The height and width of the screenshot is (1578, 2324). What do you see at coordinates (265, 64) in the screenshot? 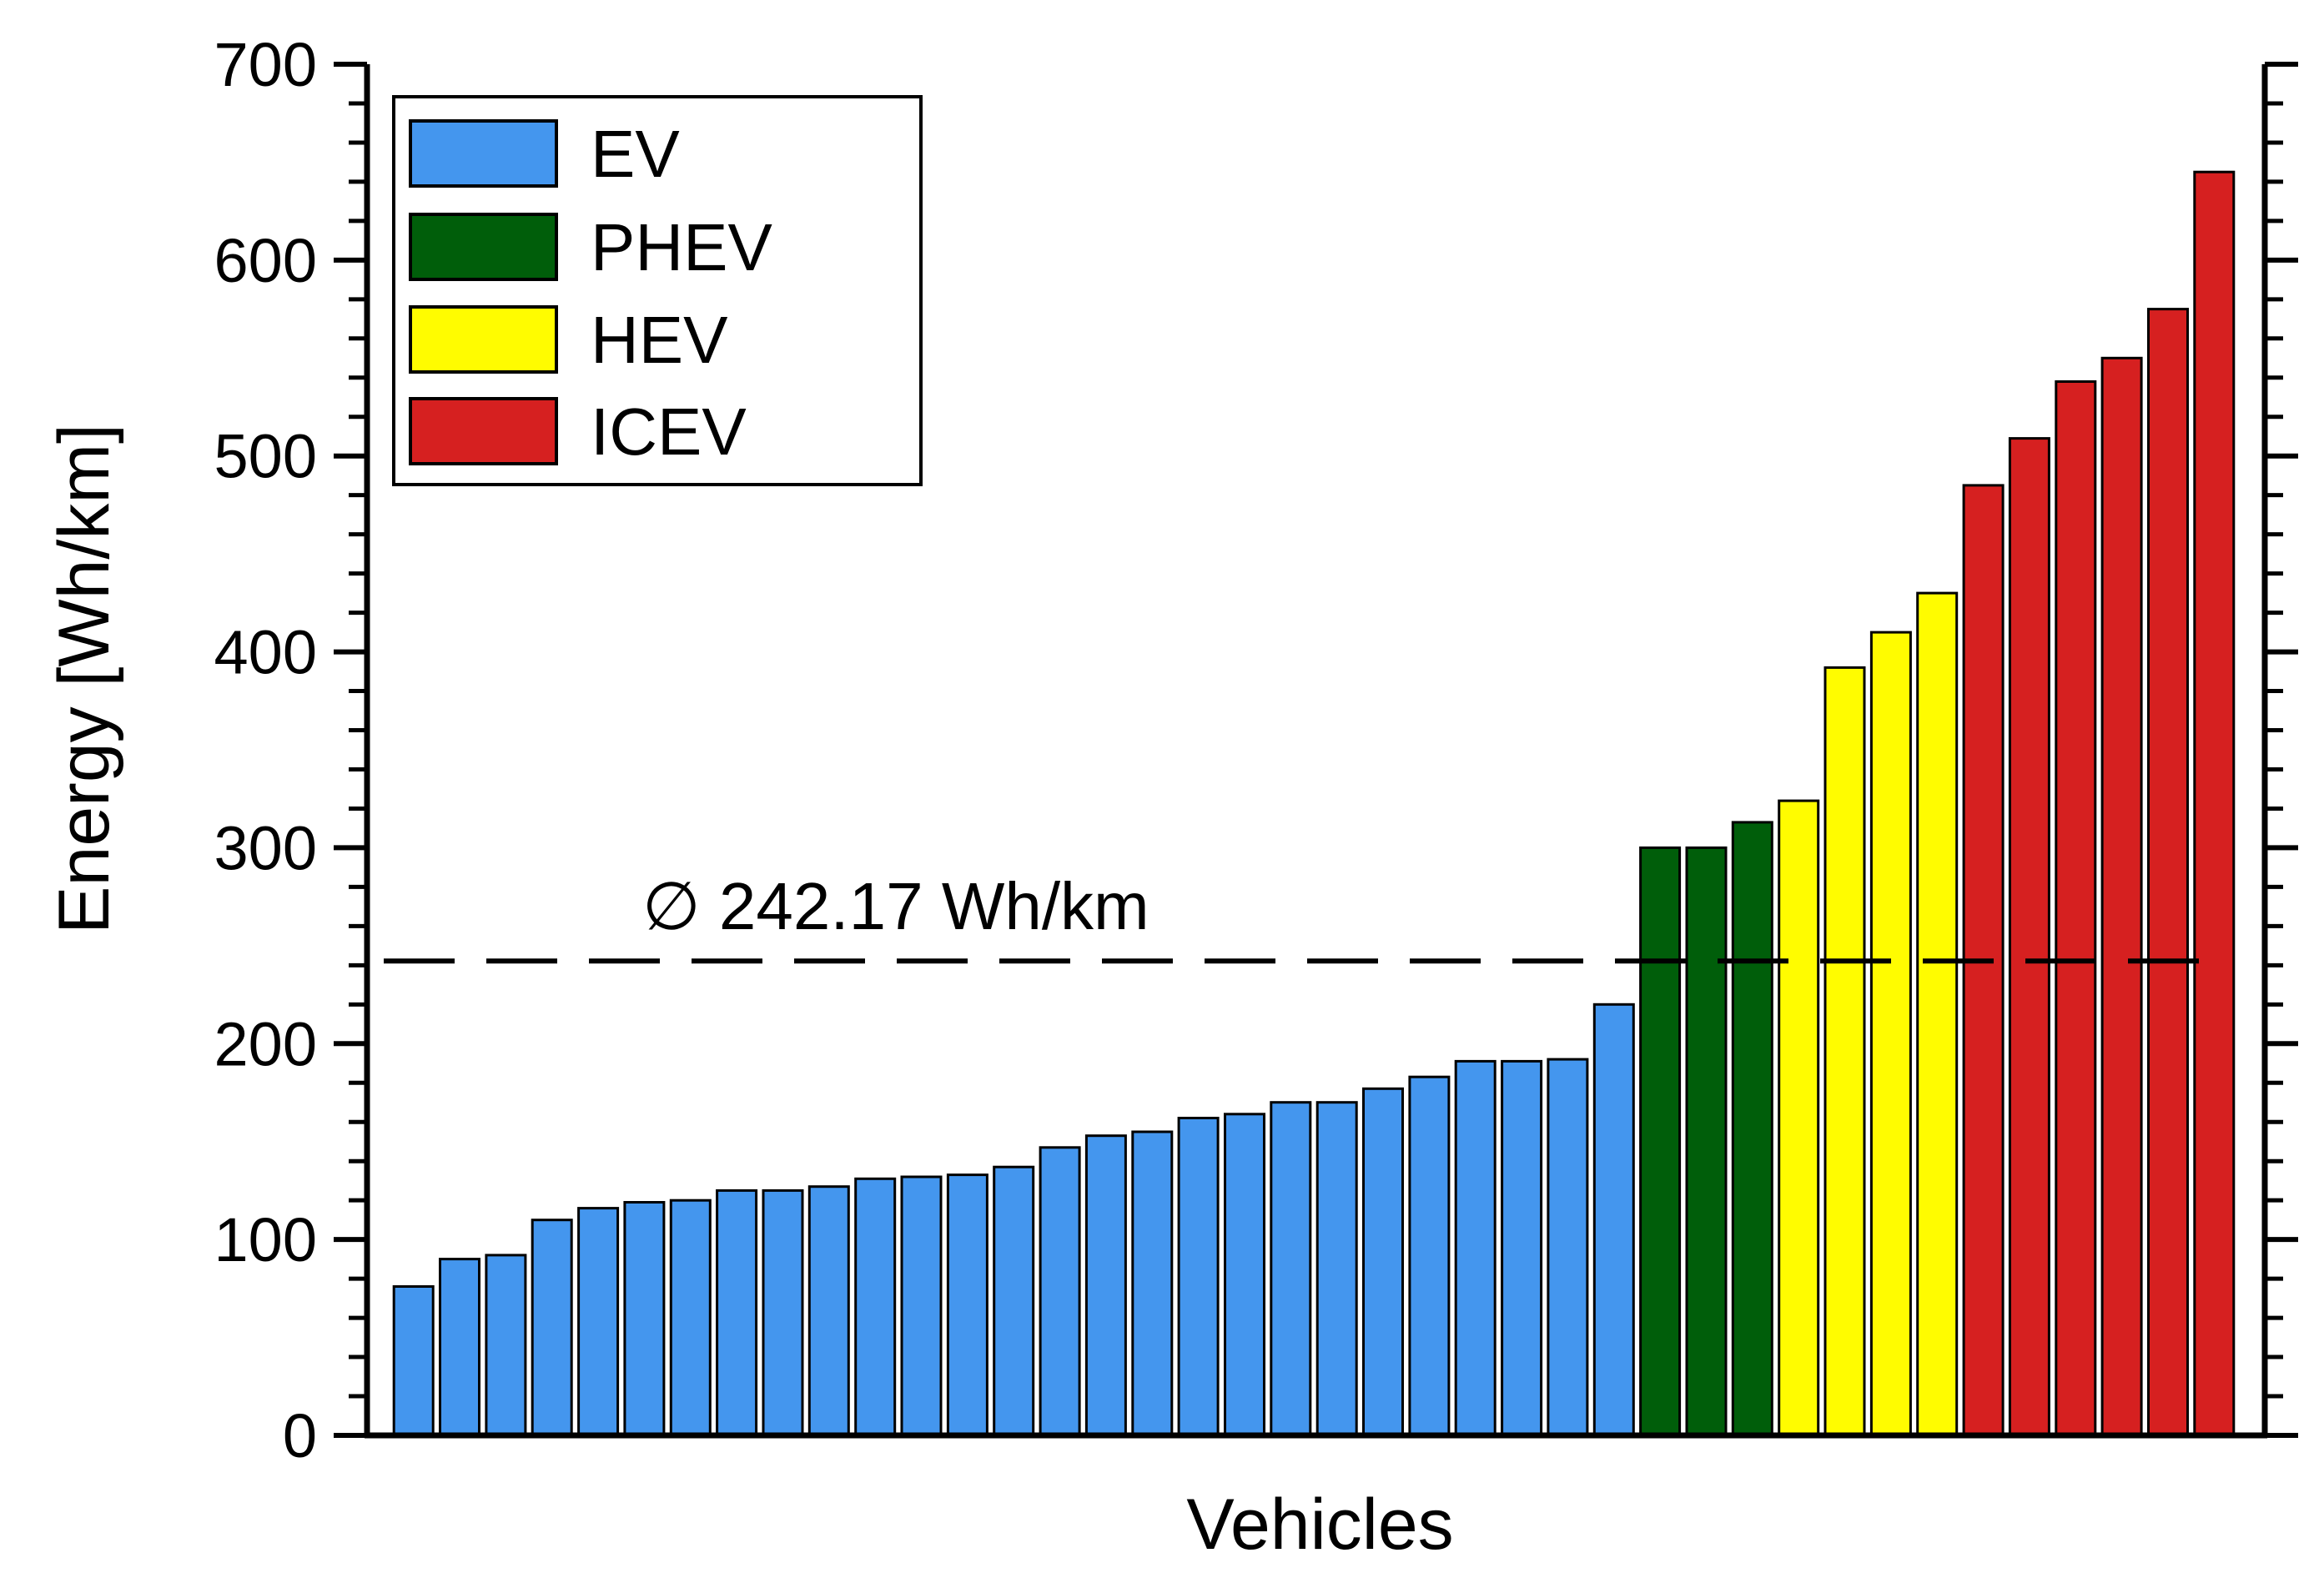
I see `y-tick-label-700: 700` at bounding box center [265, 64].